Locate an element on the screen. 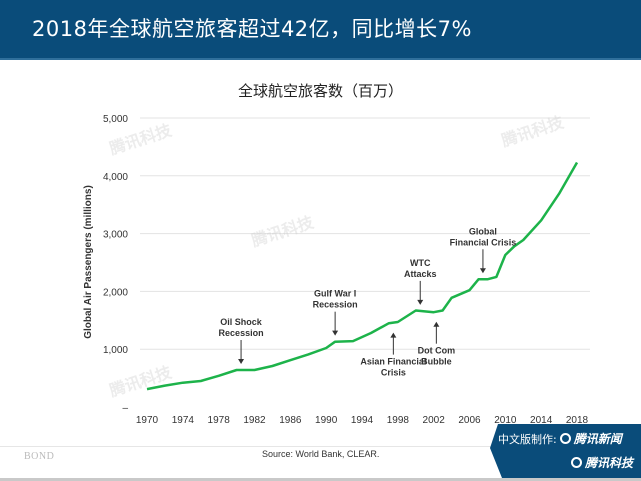 The width and height of the screenshot is (641, 481). y-tick-label: 5,000 is located at coordinates (115, 119).